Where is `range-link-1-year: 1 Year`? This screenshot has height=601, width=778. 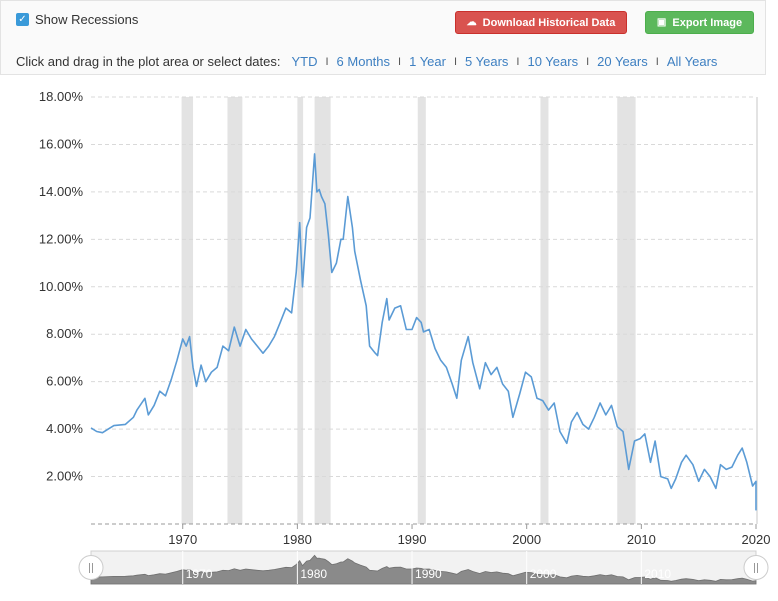 range-link-1-year: 1 Year is located at coordinates (427, 61).